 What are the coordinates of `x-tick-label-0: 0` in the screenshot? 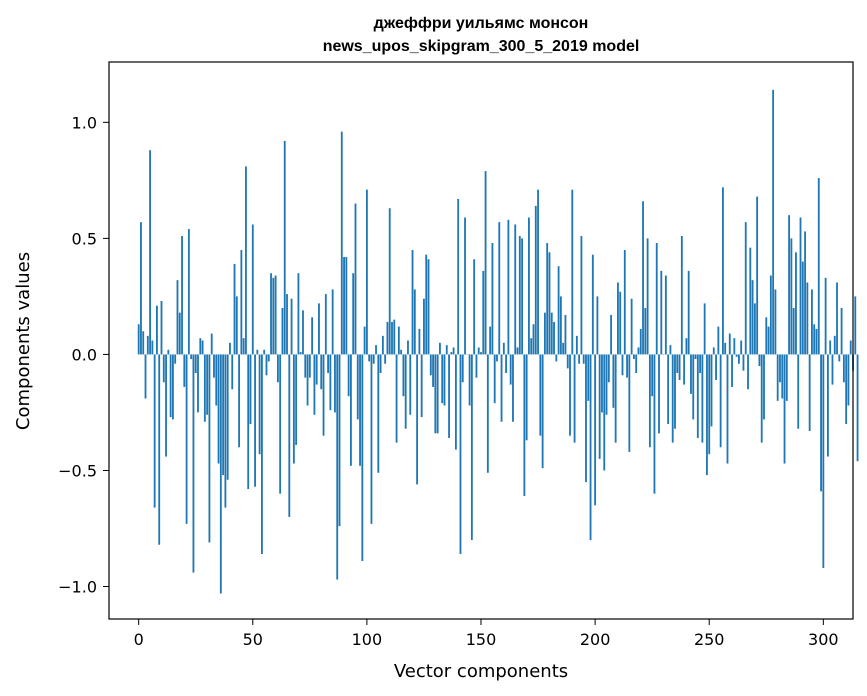 It's located at (139, 639).